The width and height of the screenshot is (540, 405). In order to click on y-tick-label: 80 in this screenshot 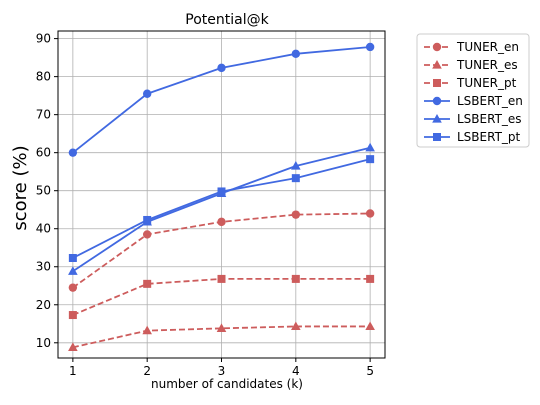, I will do `click(43, 77)`.